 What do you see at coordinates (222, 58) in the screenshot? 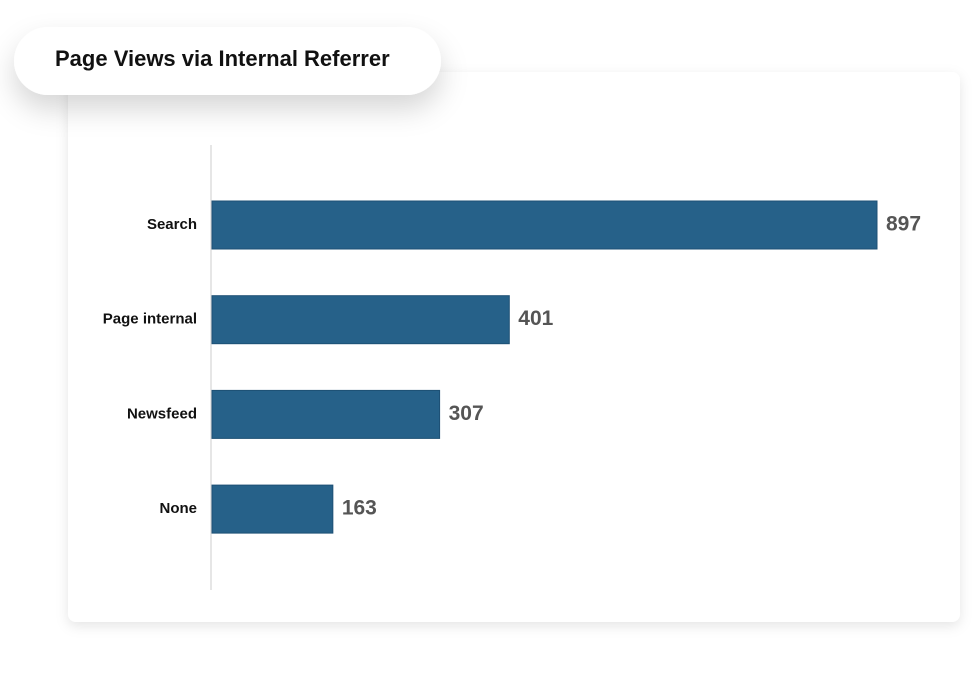
I see `chart-title: Page Views via Internal Referrer` at bounding box center [222, 58].